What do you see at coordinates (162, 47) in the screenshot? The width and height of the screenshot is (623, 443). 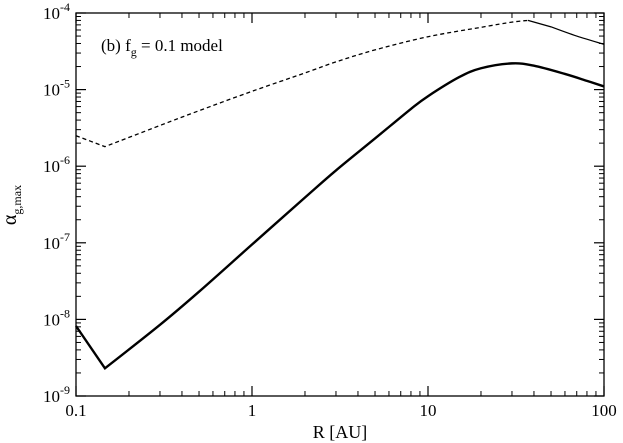 I see `model-annotation: (b) fg = 0.1 model` at bounding box center [162, 47].